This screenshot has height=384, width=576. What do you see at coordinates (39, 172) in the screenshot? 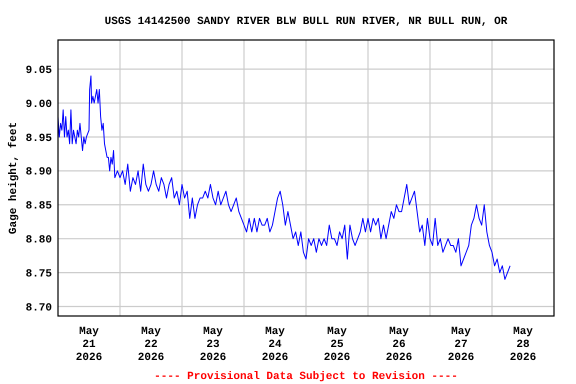
I see `y-tick-label: 8.90` at bounding box center [39, 172].